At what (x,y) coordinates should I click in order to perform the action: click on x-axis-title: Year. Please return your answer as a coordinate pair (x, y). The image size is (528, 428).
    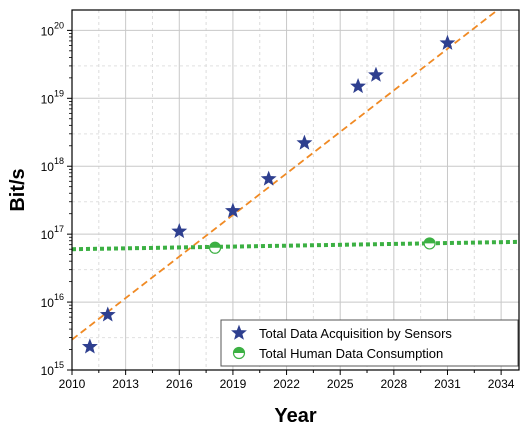
    Looking at the image, I should click on (295, 416).